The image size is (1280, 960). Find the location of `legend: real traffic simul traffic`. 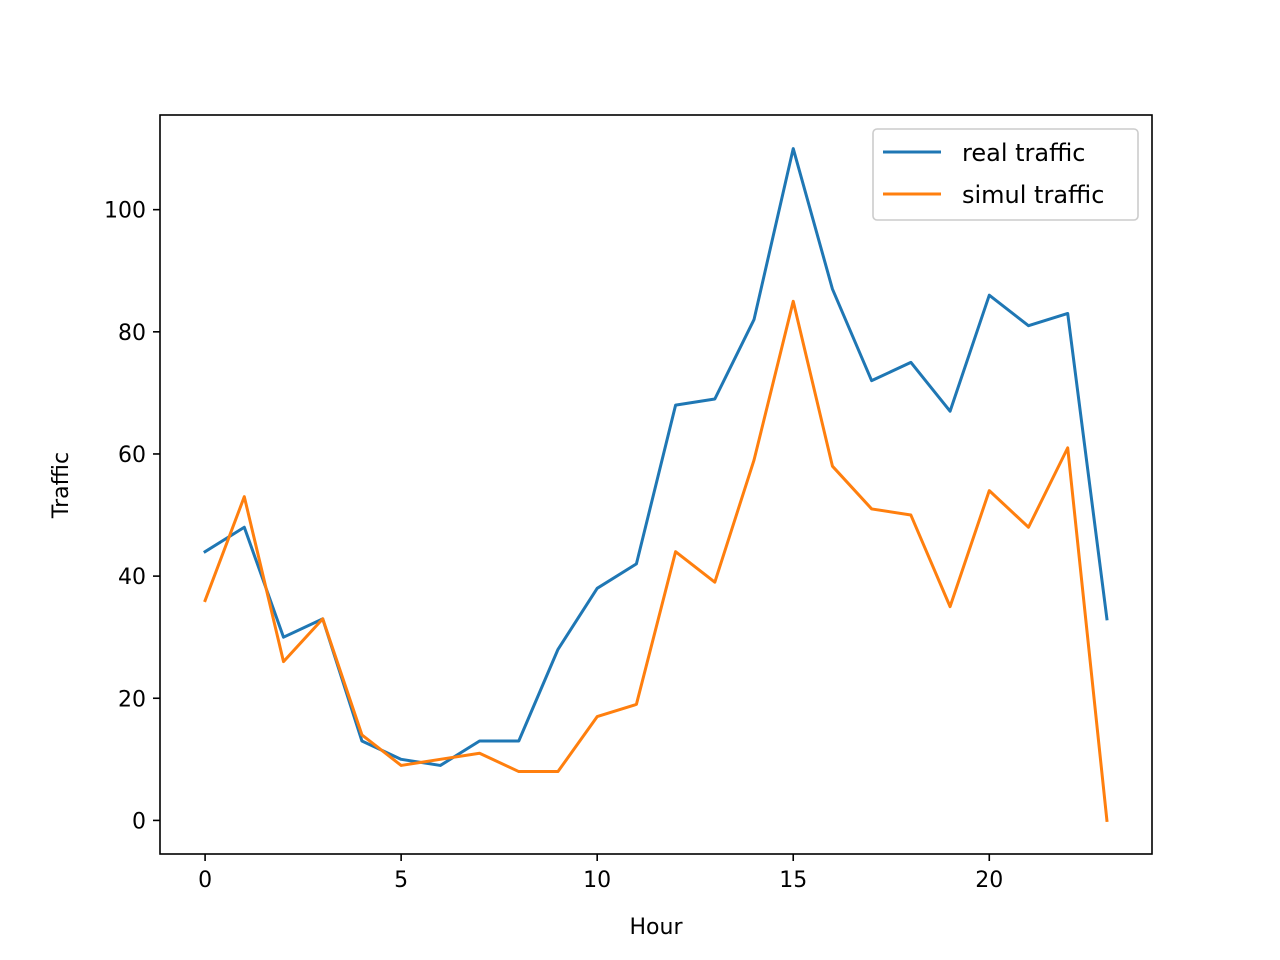

legend: real traffic simul traffic is located at coordinates (1005, 174).